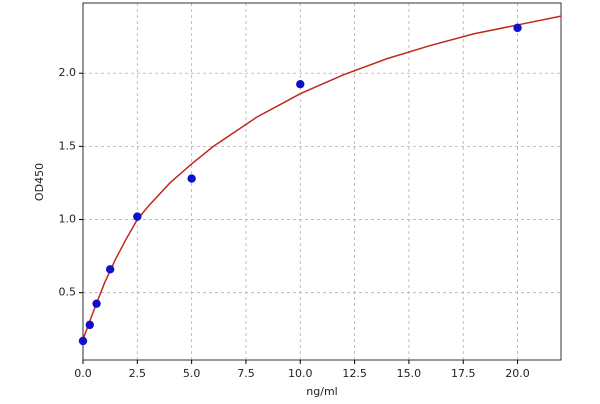 The height and width of the screenshot is (404, 600). What do you see at coordinates (39, 182) in the screenshot?
I see `y-axis-label: OD450` at bounding box center [39, 182].